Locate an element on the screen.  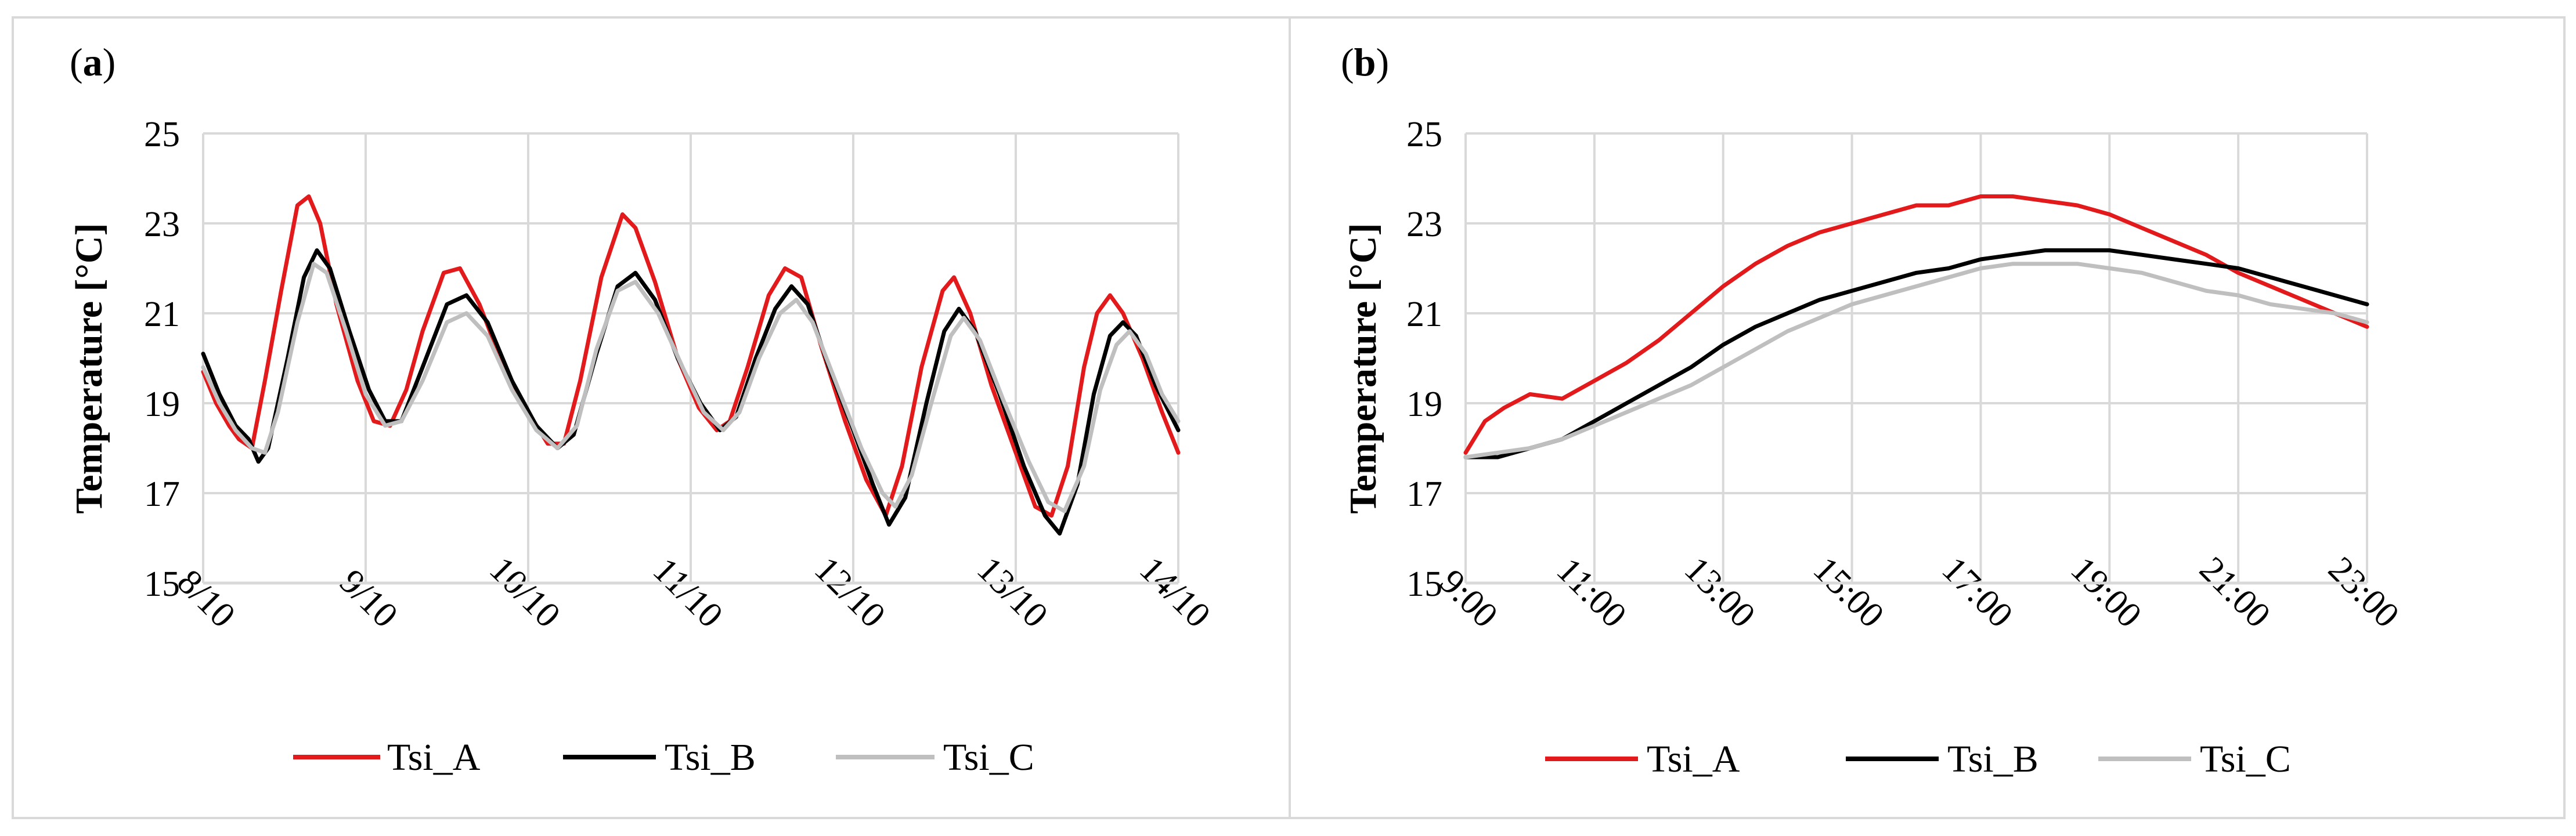
legend-b-label-tsi-a: Tsi_A is located at coordinates (1694, 759).